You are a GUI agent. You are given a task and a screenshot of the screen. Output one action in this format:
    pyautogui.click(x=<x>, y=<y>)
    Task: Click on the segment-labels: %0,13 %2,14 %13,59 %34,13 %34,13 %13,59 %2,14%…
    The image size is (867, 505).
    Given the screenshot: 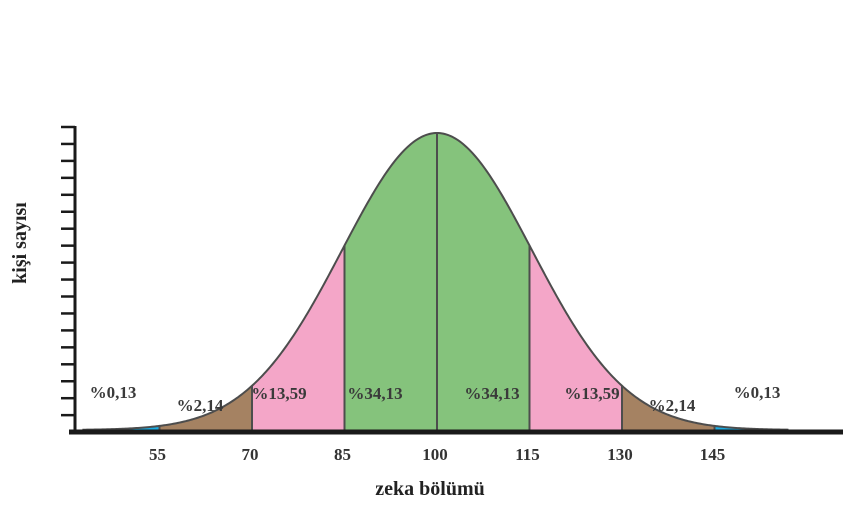 What is the action you would take?
    pyautogui.click(x=435, y=399)
    